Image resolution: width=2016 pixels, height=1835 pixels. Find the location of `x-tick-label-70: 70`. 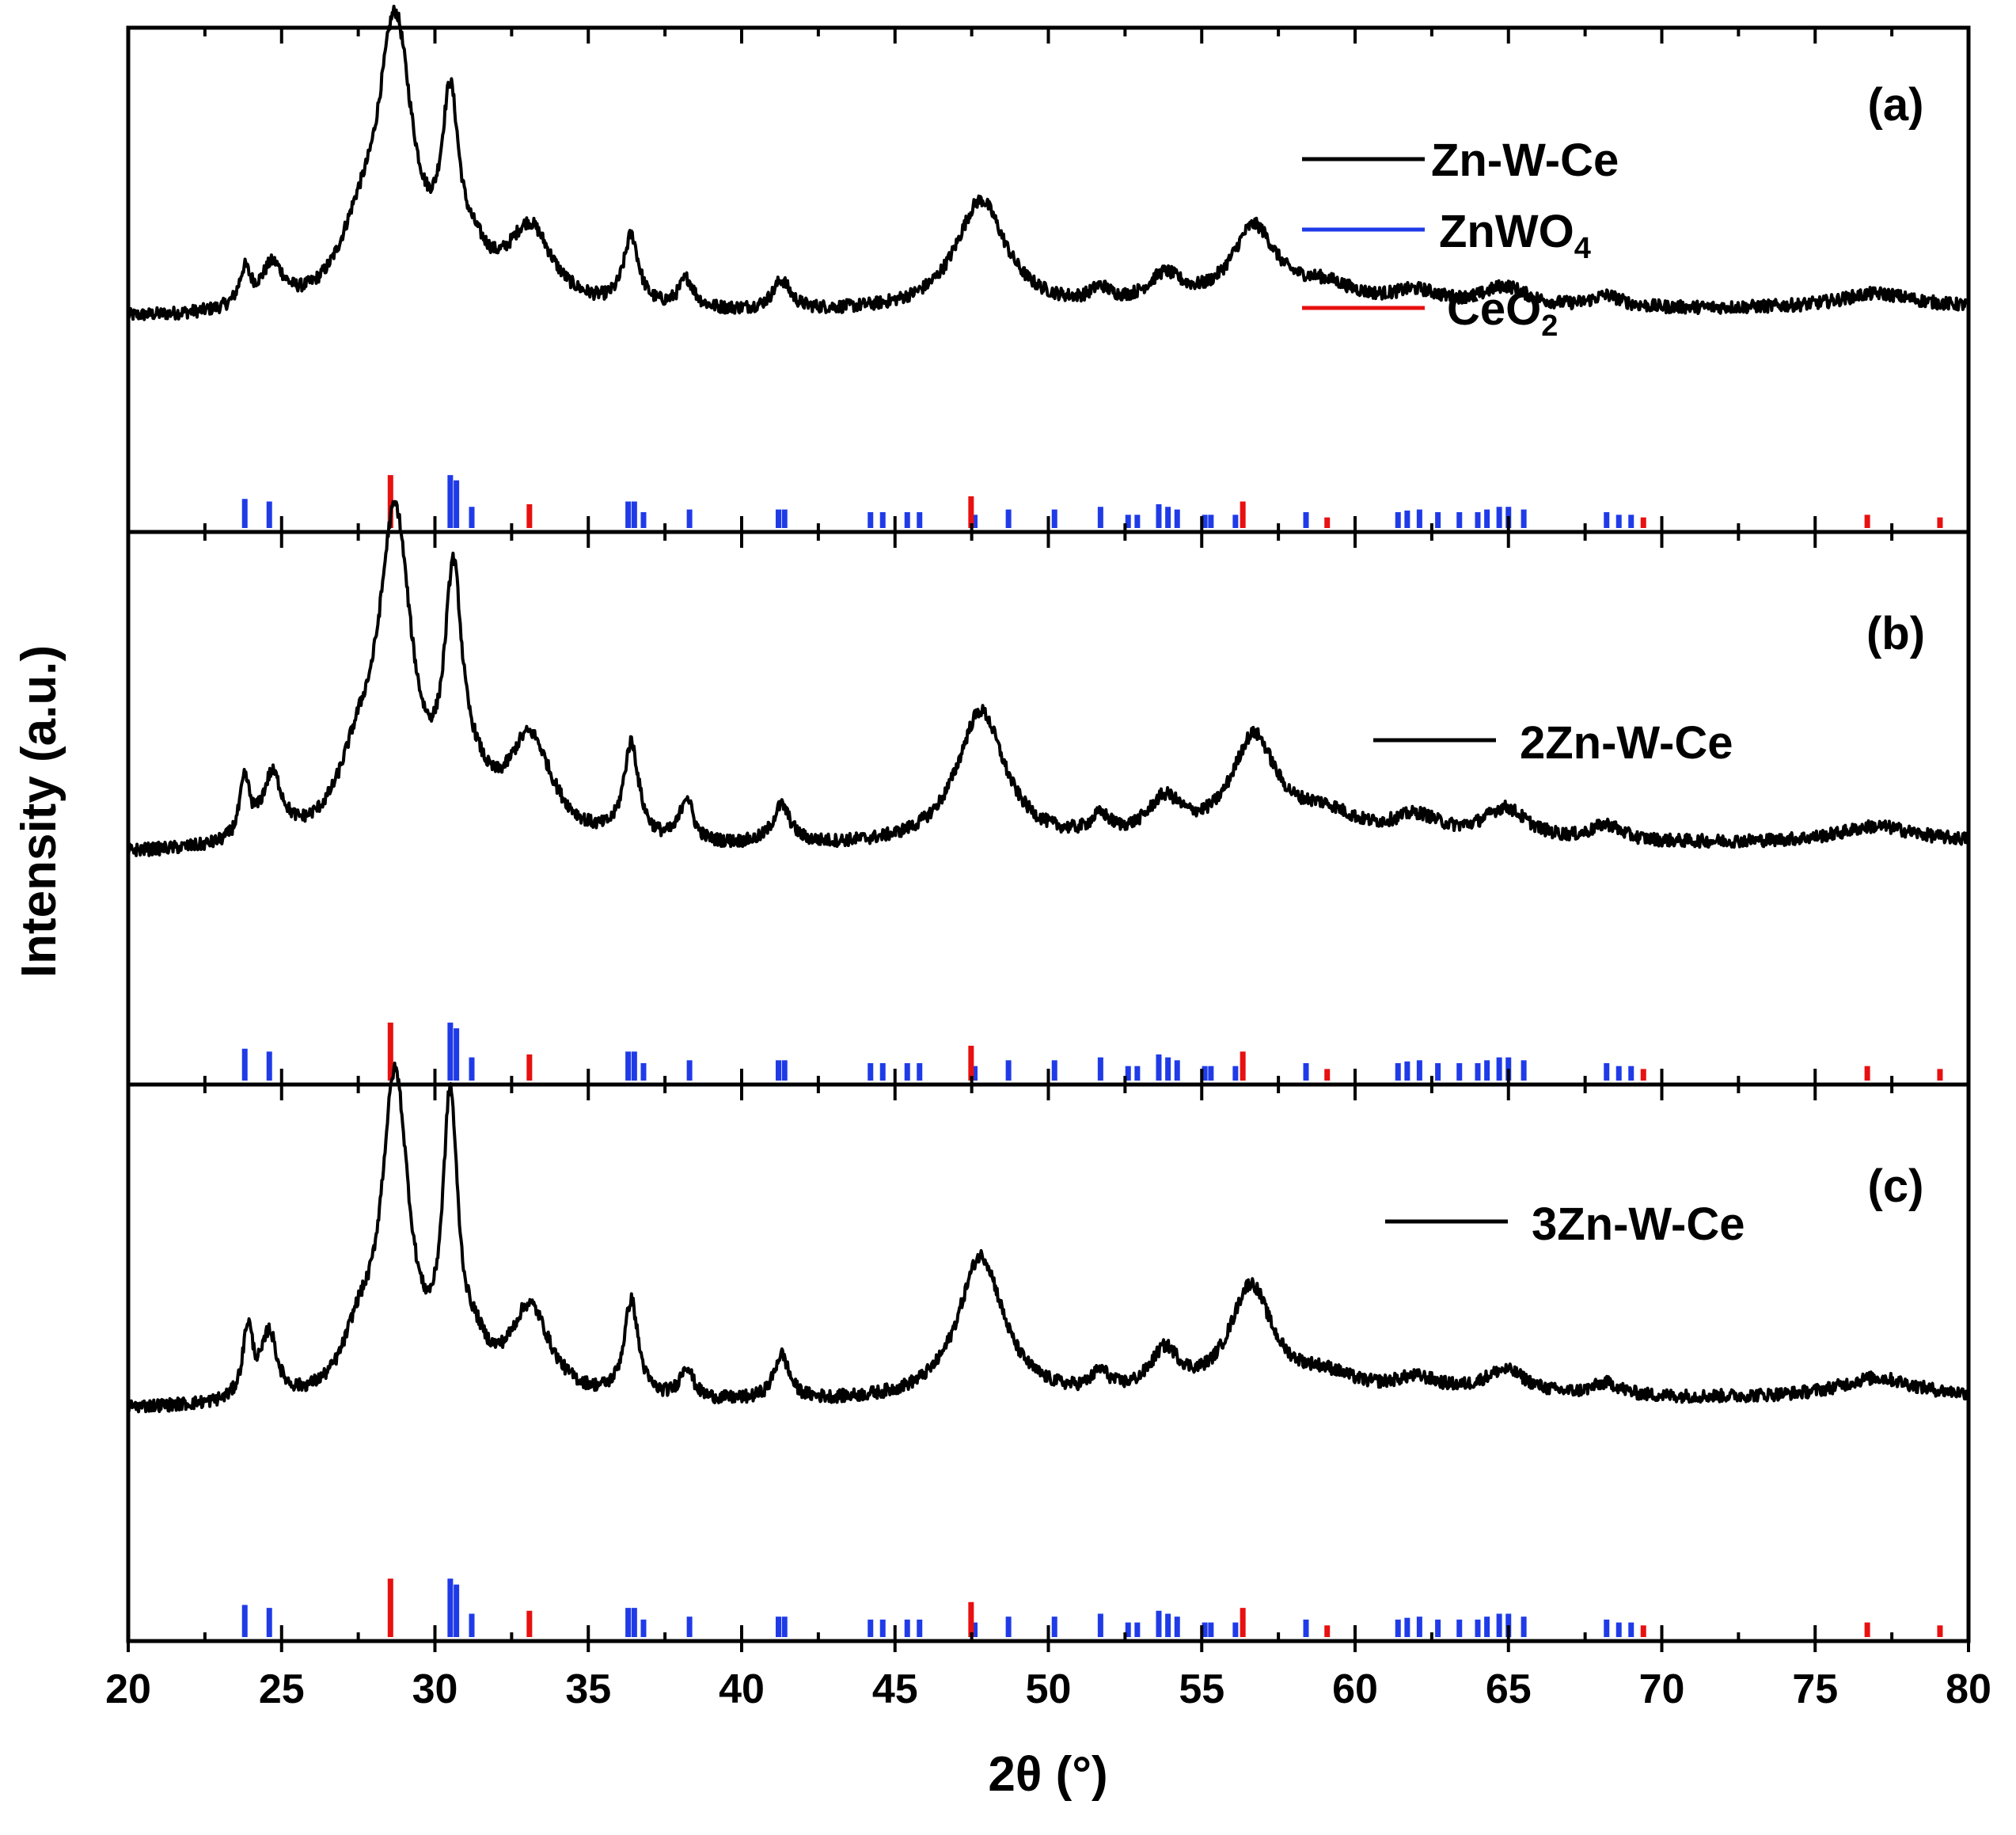

x-tick-label-70: 70 is located at coordinates (1662, 1689).